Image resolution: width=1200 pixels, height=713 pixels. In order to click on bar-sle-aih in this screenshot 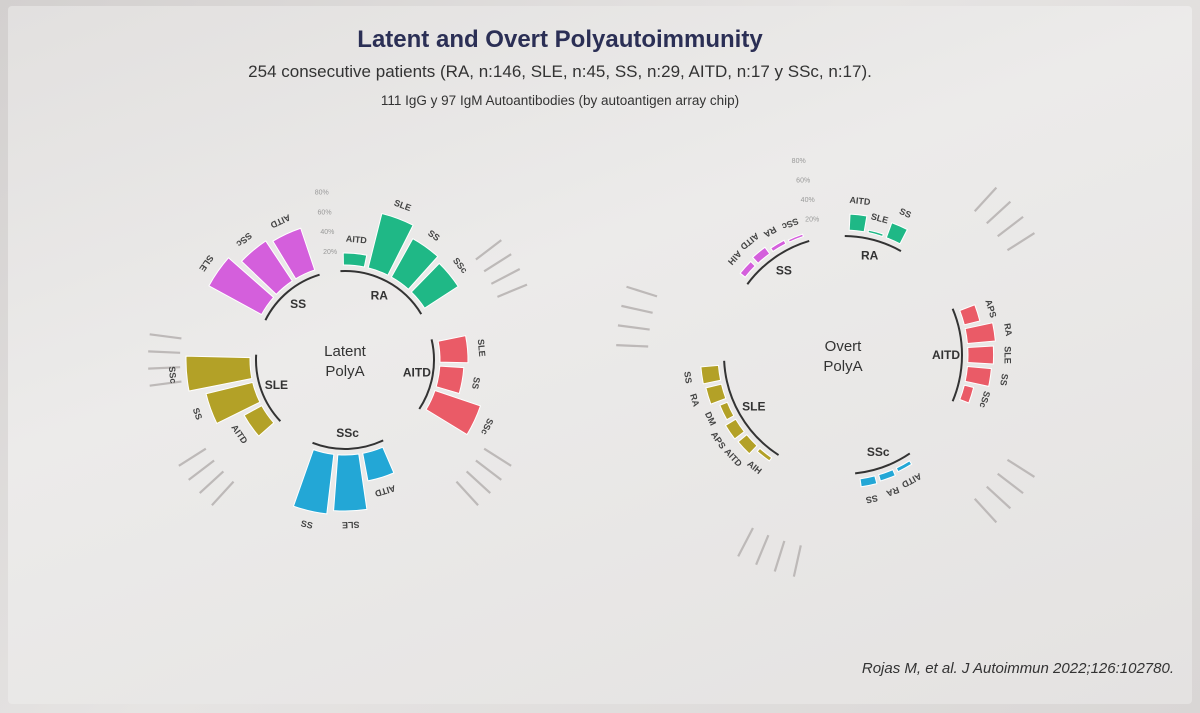, I will do `click(764, 454)`.